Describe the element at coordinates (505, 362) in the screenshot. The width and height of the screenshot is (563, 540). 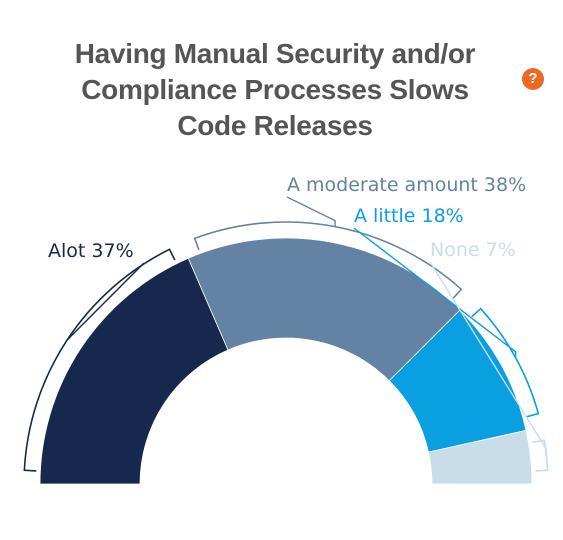
I see `bracket-a-little` at that location.